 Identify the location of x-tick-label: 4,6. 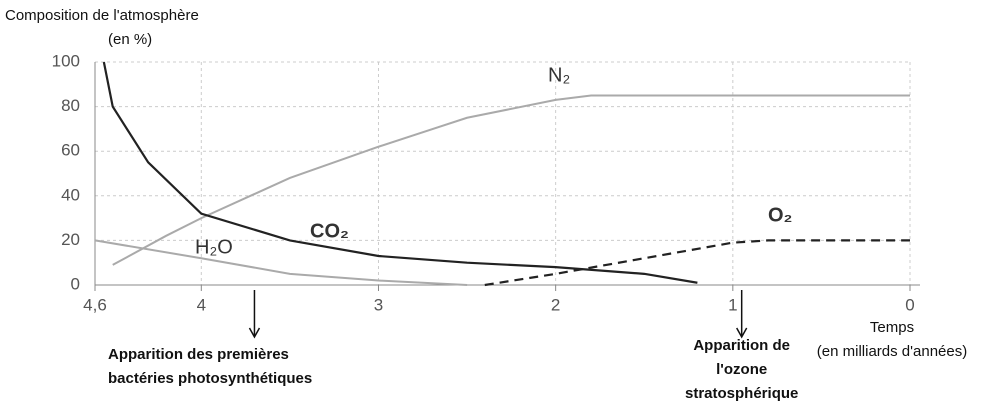
(95, 304).